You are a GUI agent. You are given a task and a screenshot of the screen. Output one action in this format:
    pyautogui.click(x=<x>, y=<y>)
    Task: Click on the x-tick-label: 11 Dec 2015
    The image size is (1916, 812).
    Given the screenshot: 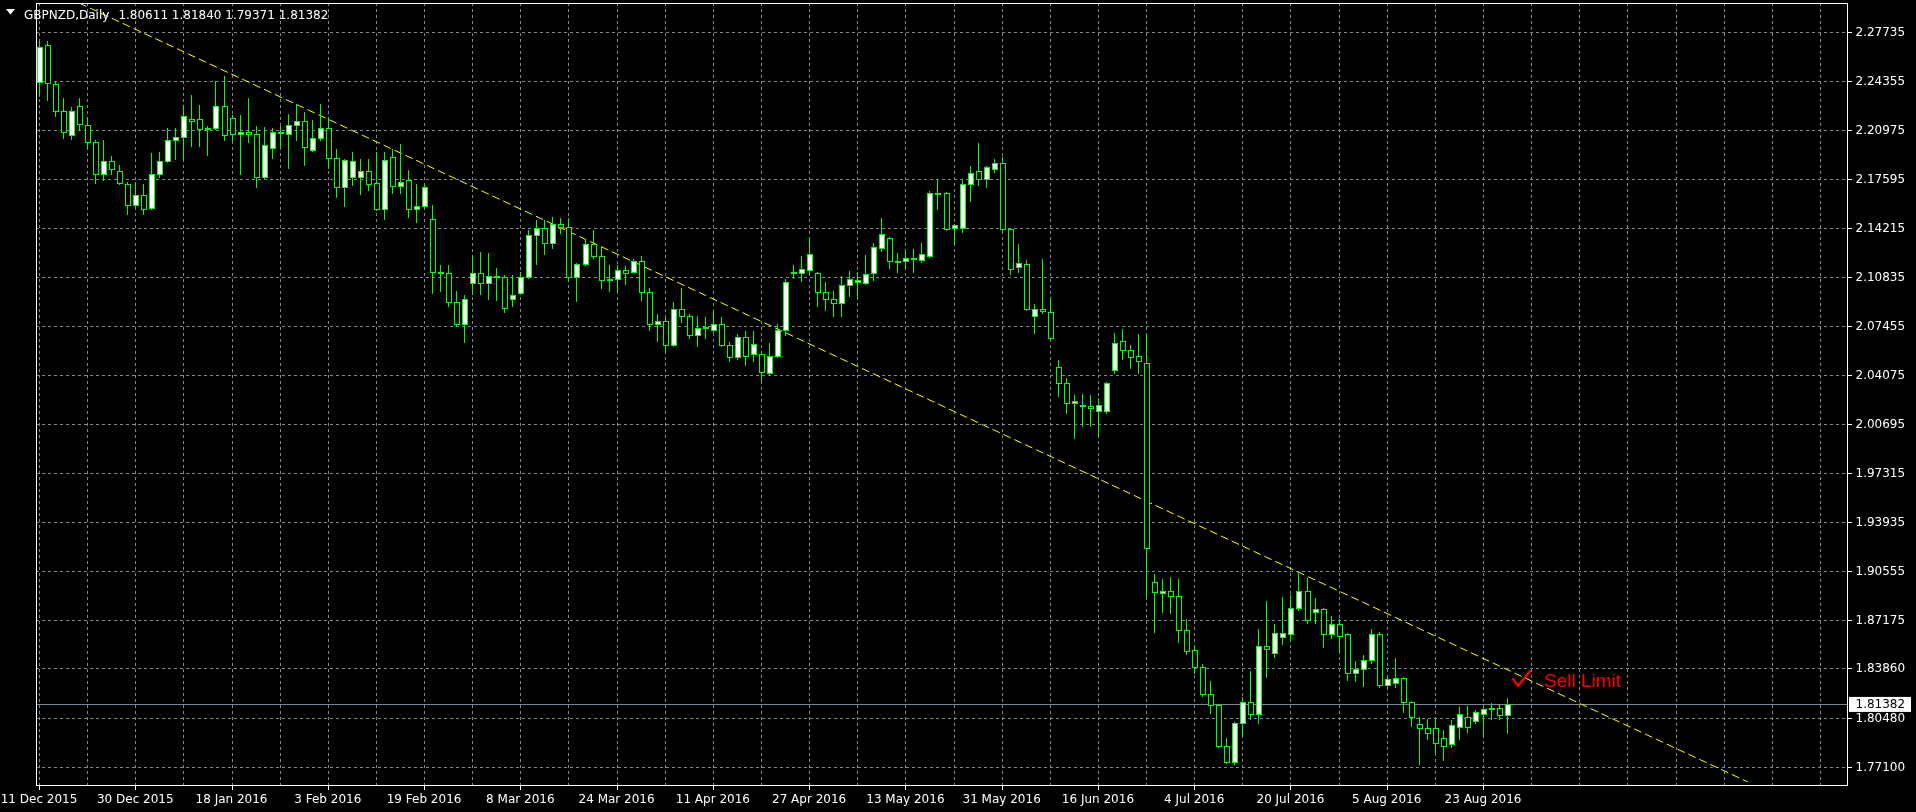 What is the action you would take?
    pyautogui.click(x=39, y=799)
    